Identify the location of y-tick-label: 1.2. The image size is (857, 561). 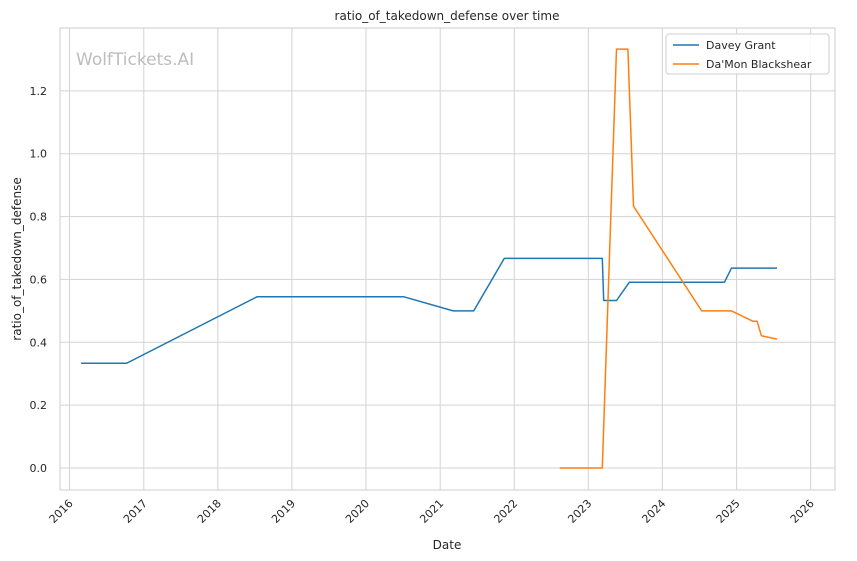
(39, 91).